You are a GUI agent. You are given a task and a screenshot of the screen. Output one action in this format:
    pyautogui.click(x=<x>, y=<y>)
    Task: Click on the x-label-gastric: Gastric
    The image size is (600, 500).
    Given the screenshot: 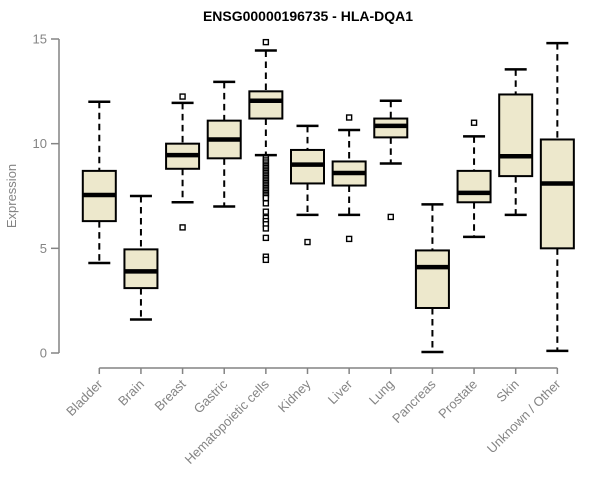 What is the action you would take?
    pyautogui.click(x=211, y=396)
    